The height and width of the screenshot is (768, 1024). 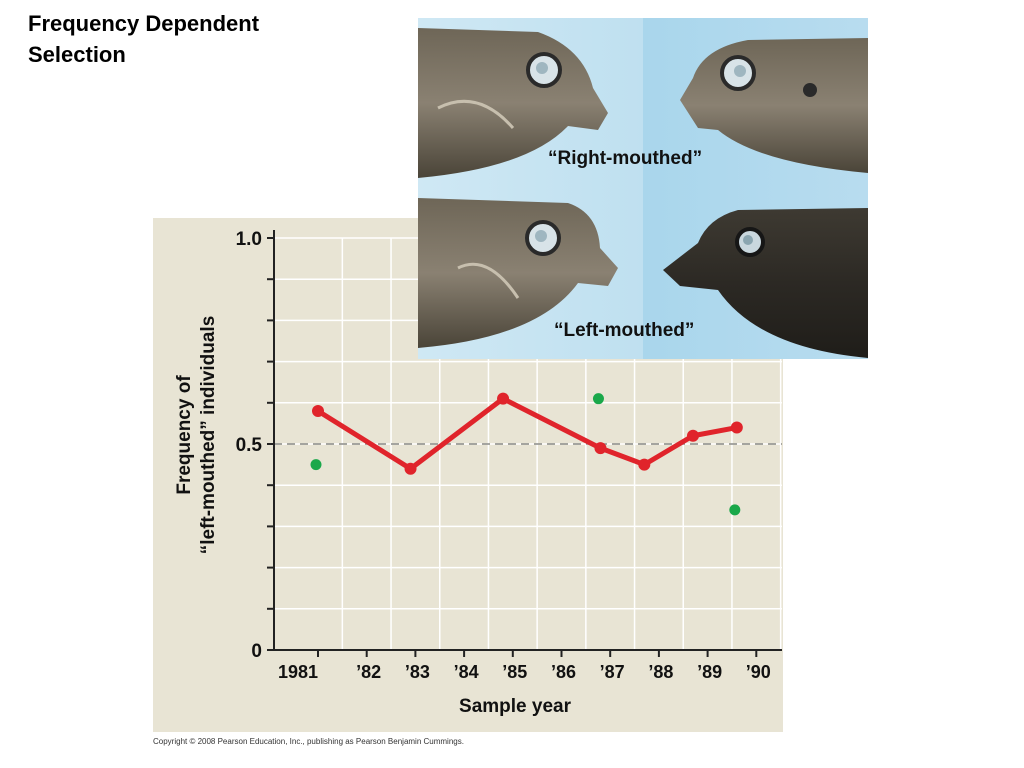 What do you see at coordinates (417, 672) in the screenshot?
I see `x-tick-label: ’83` at bounding box center [417, 672].